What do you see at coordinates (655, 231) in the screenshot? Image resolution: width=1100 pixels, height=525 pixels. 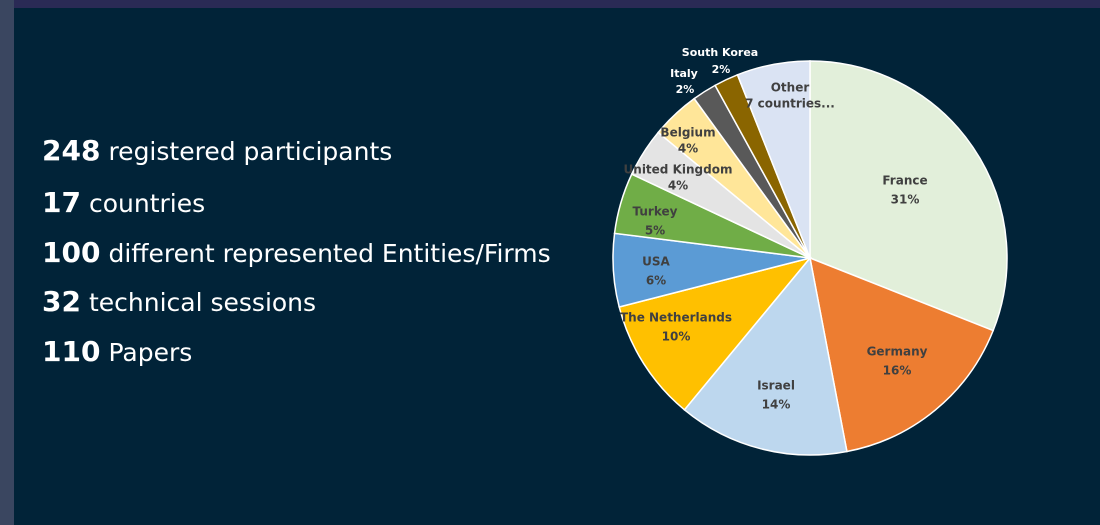 I see `slice-value-label: 5%` at bounding box center [655, 231].